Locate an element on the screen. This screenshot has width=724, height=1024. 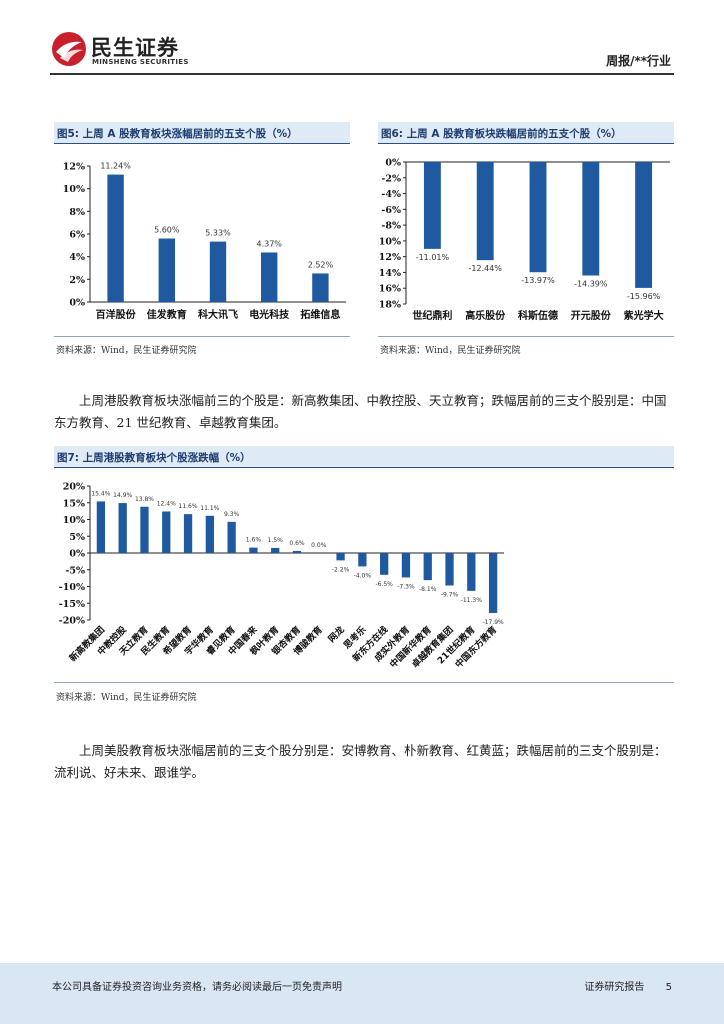
fig7-data-label: 11.1% is located at coordinates (209, 508).